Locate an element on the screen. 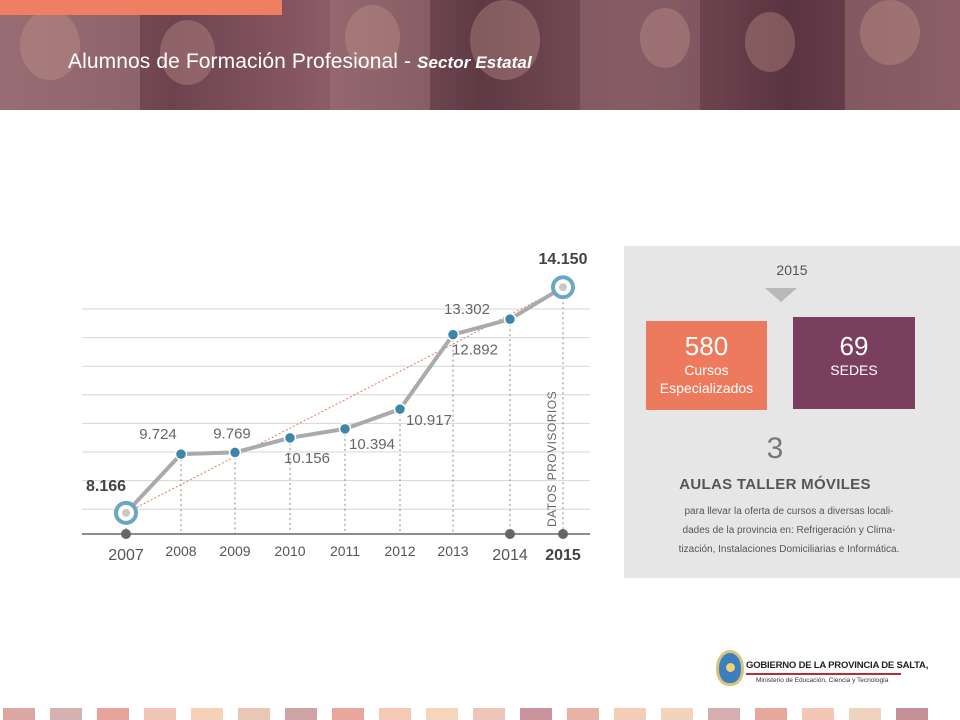  cursos-value: 580 is located at coordinates (706, 346).